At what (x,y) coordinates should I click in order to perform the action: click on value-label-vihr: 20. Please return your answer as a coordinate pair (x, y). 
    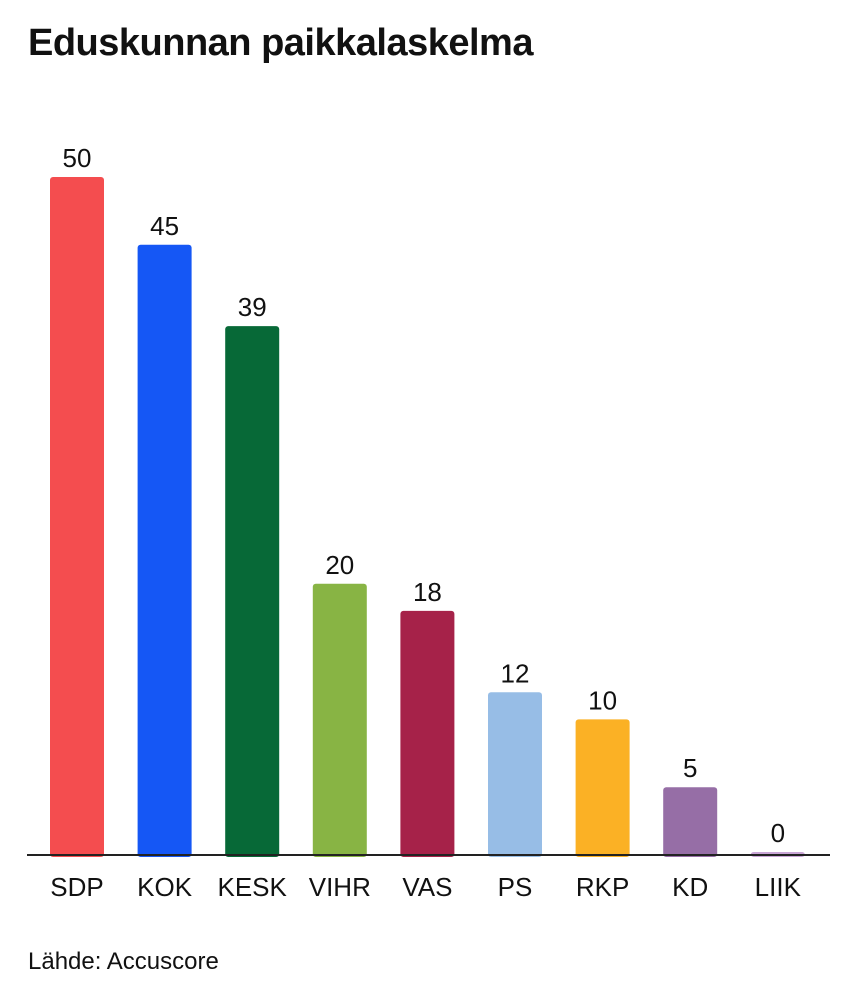
    Looking at the image, I should click on (339, 565).